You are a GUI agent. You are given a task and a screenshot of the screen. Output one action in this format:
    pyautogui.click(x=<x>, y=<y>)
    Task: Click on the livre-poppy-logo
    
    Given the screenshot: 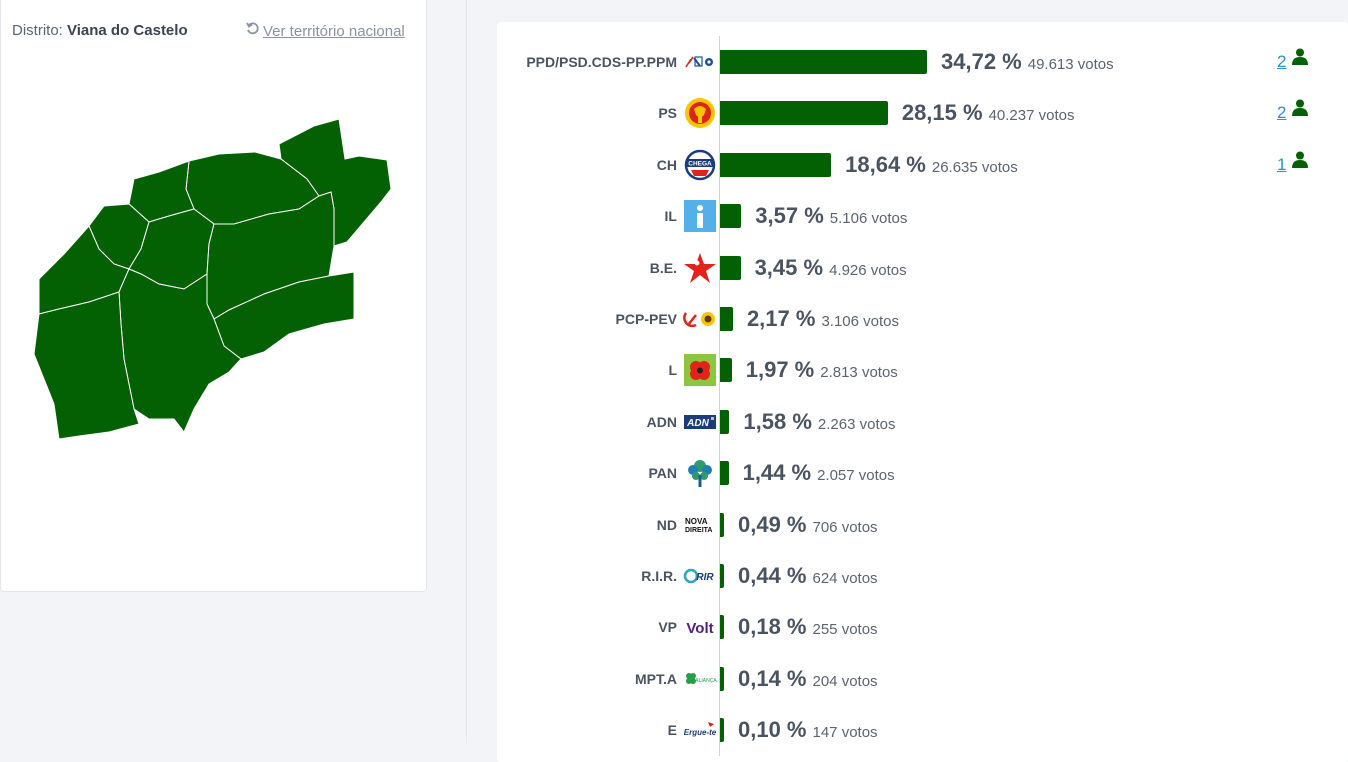 What is the action you would take?
    pyautogui.click(x=700, y=370)
    